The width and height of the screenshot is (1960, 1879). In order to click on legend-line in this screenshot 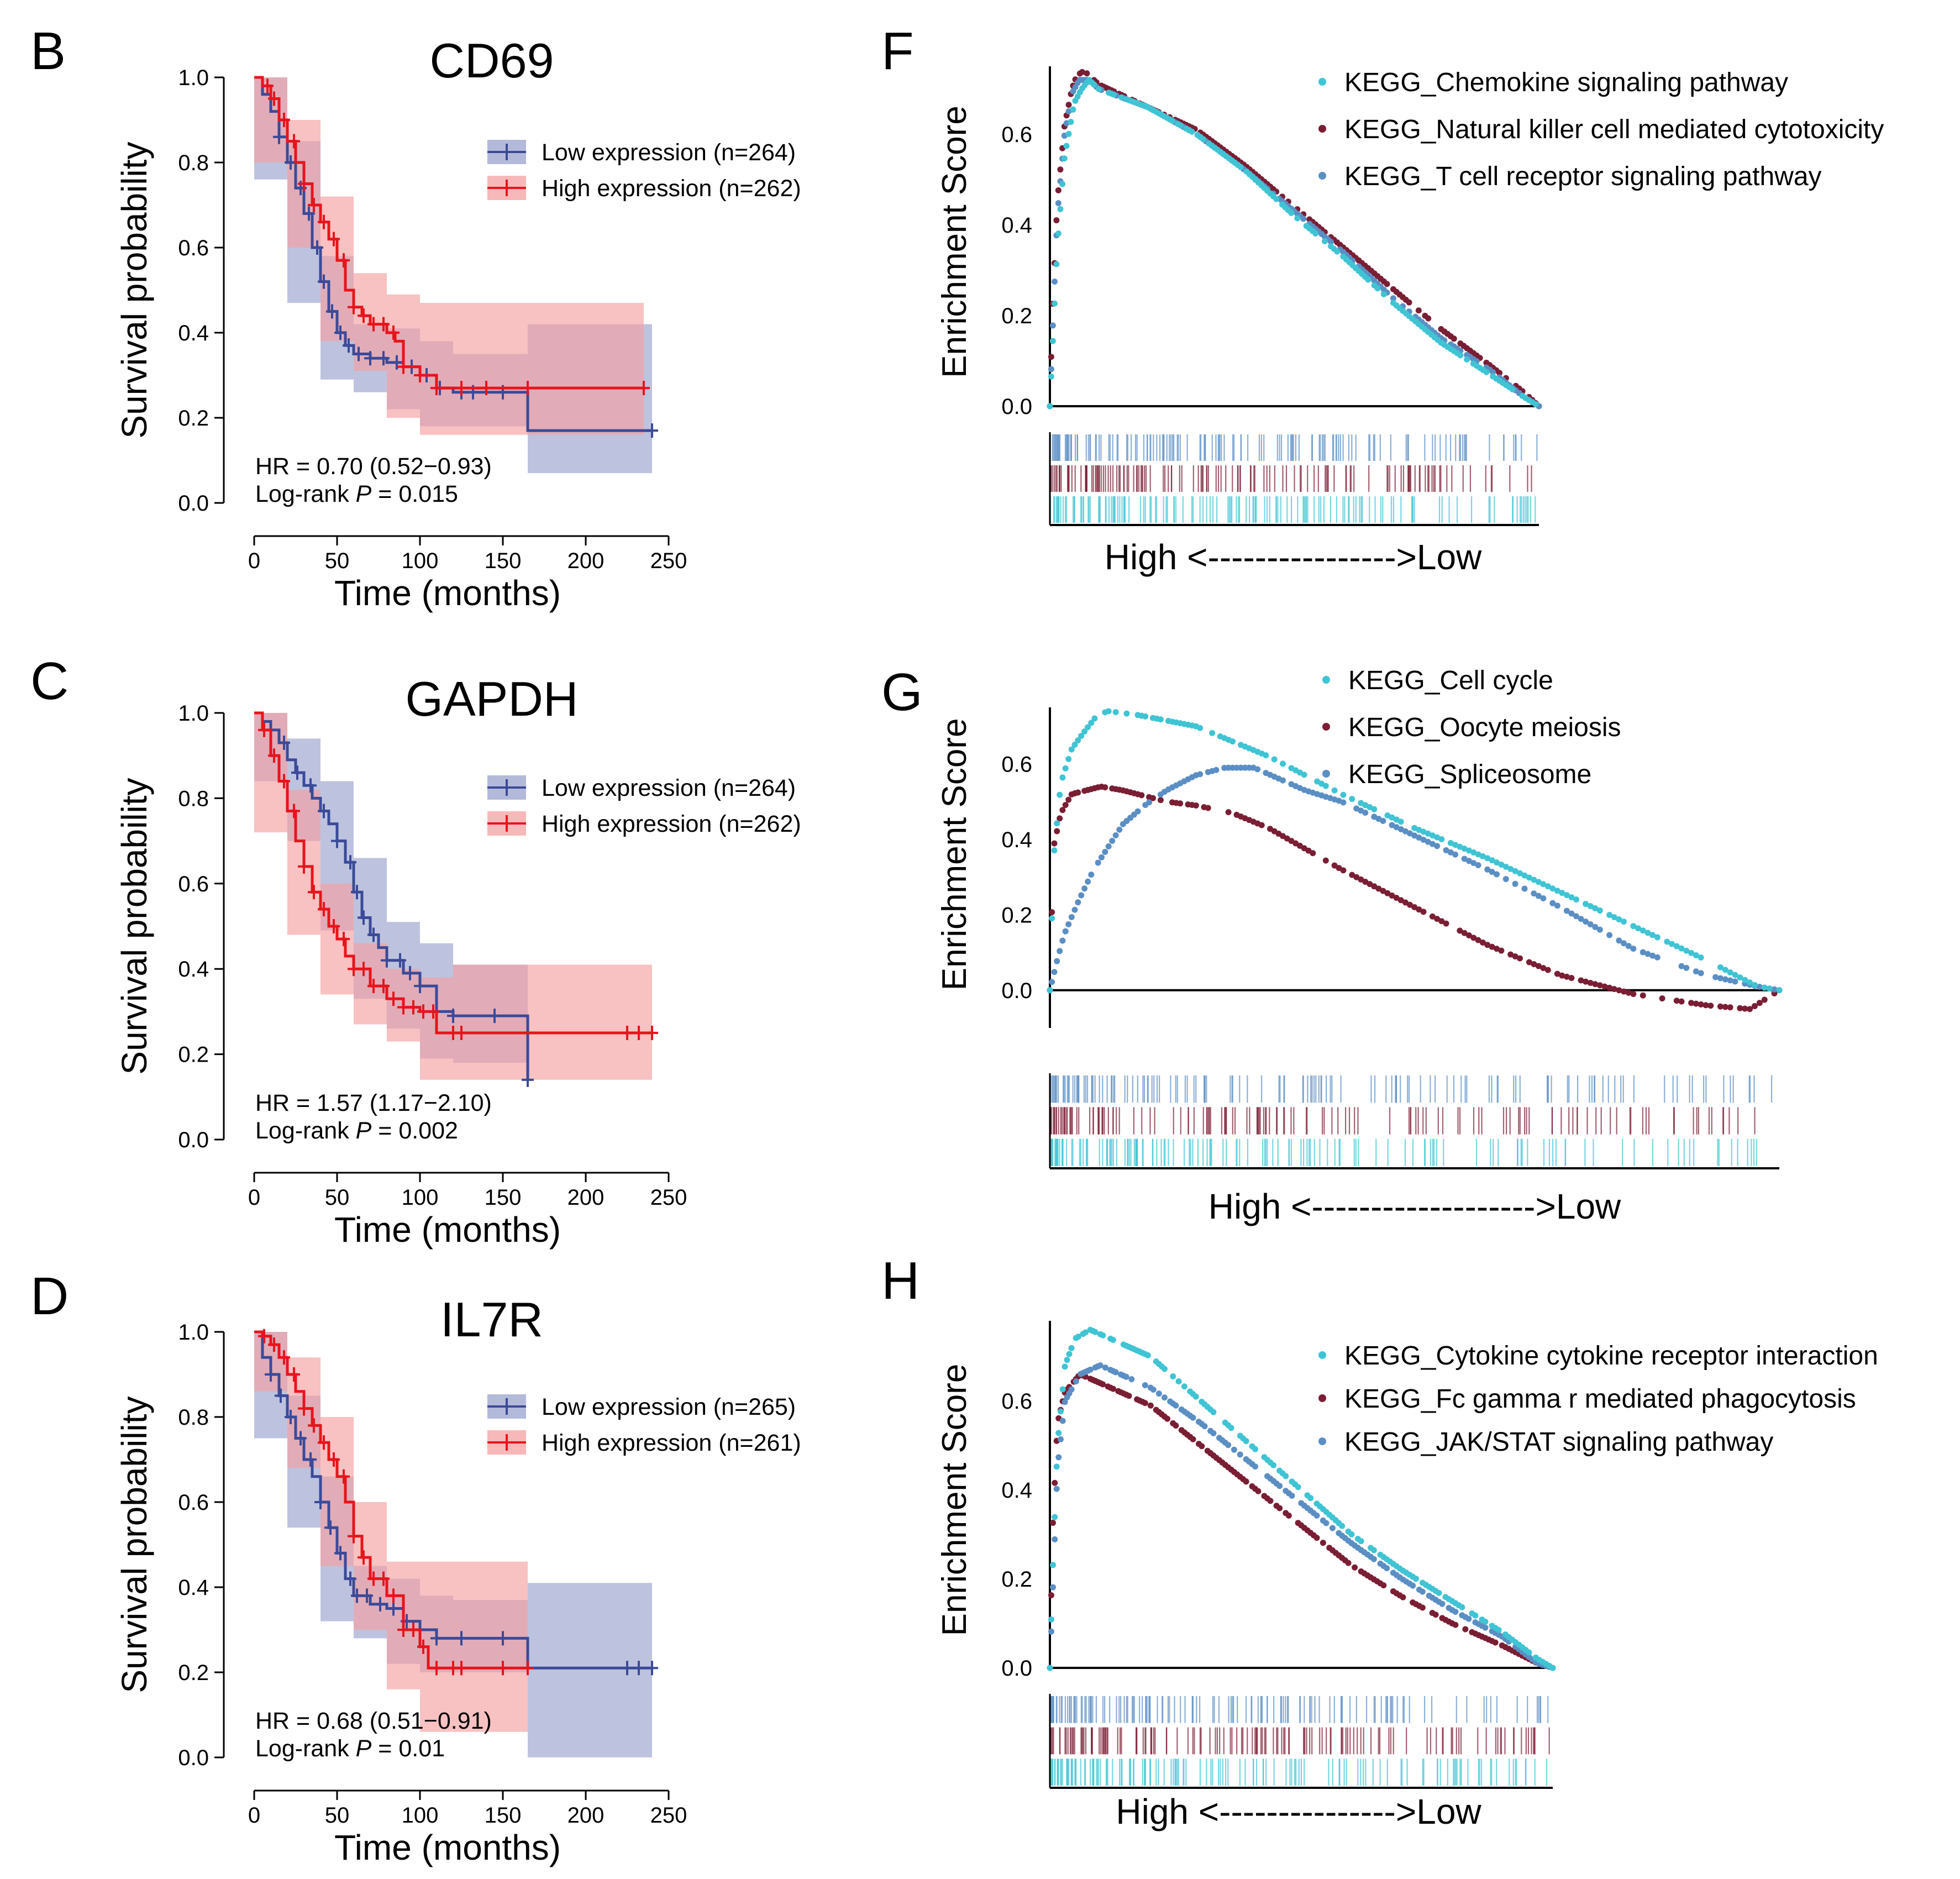, I will do `click(506, 1442)`.